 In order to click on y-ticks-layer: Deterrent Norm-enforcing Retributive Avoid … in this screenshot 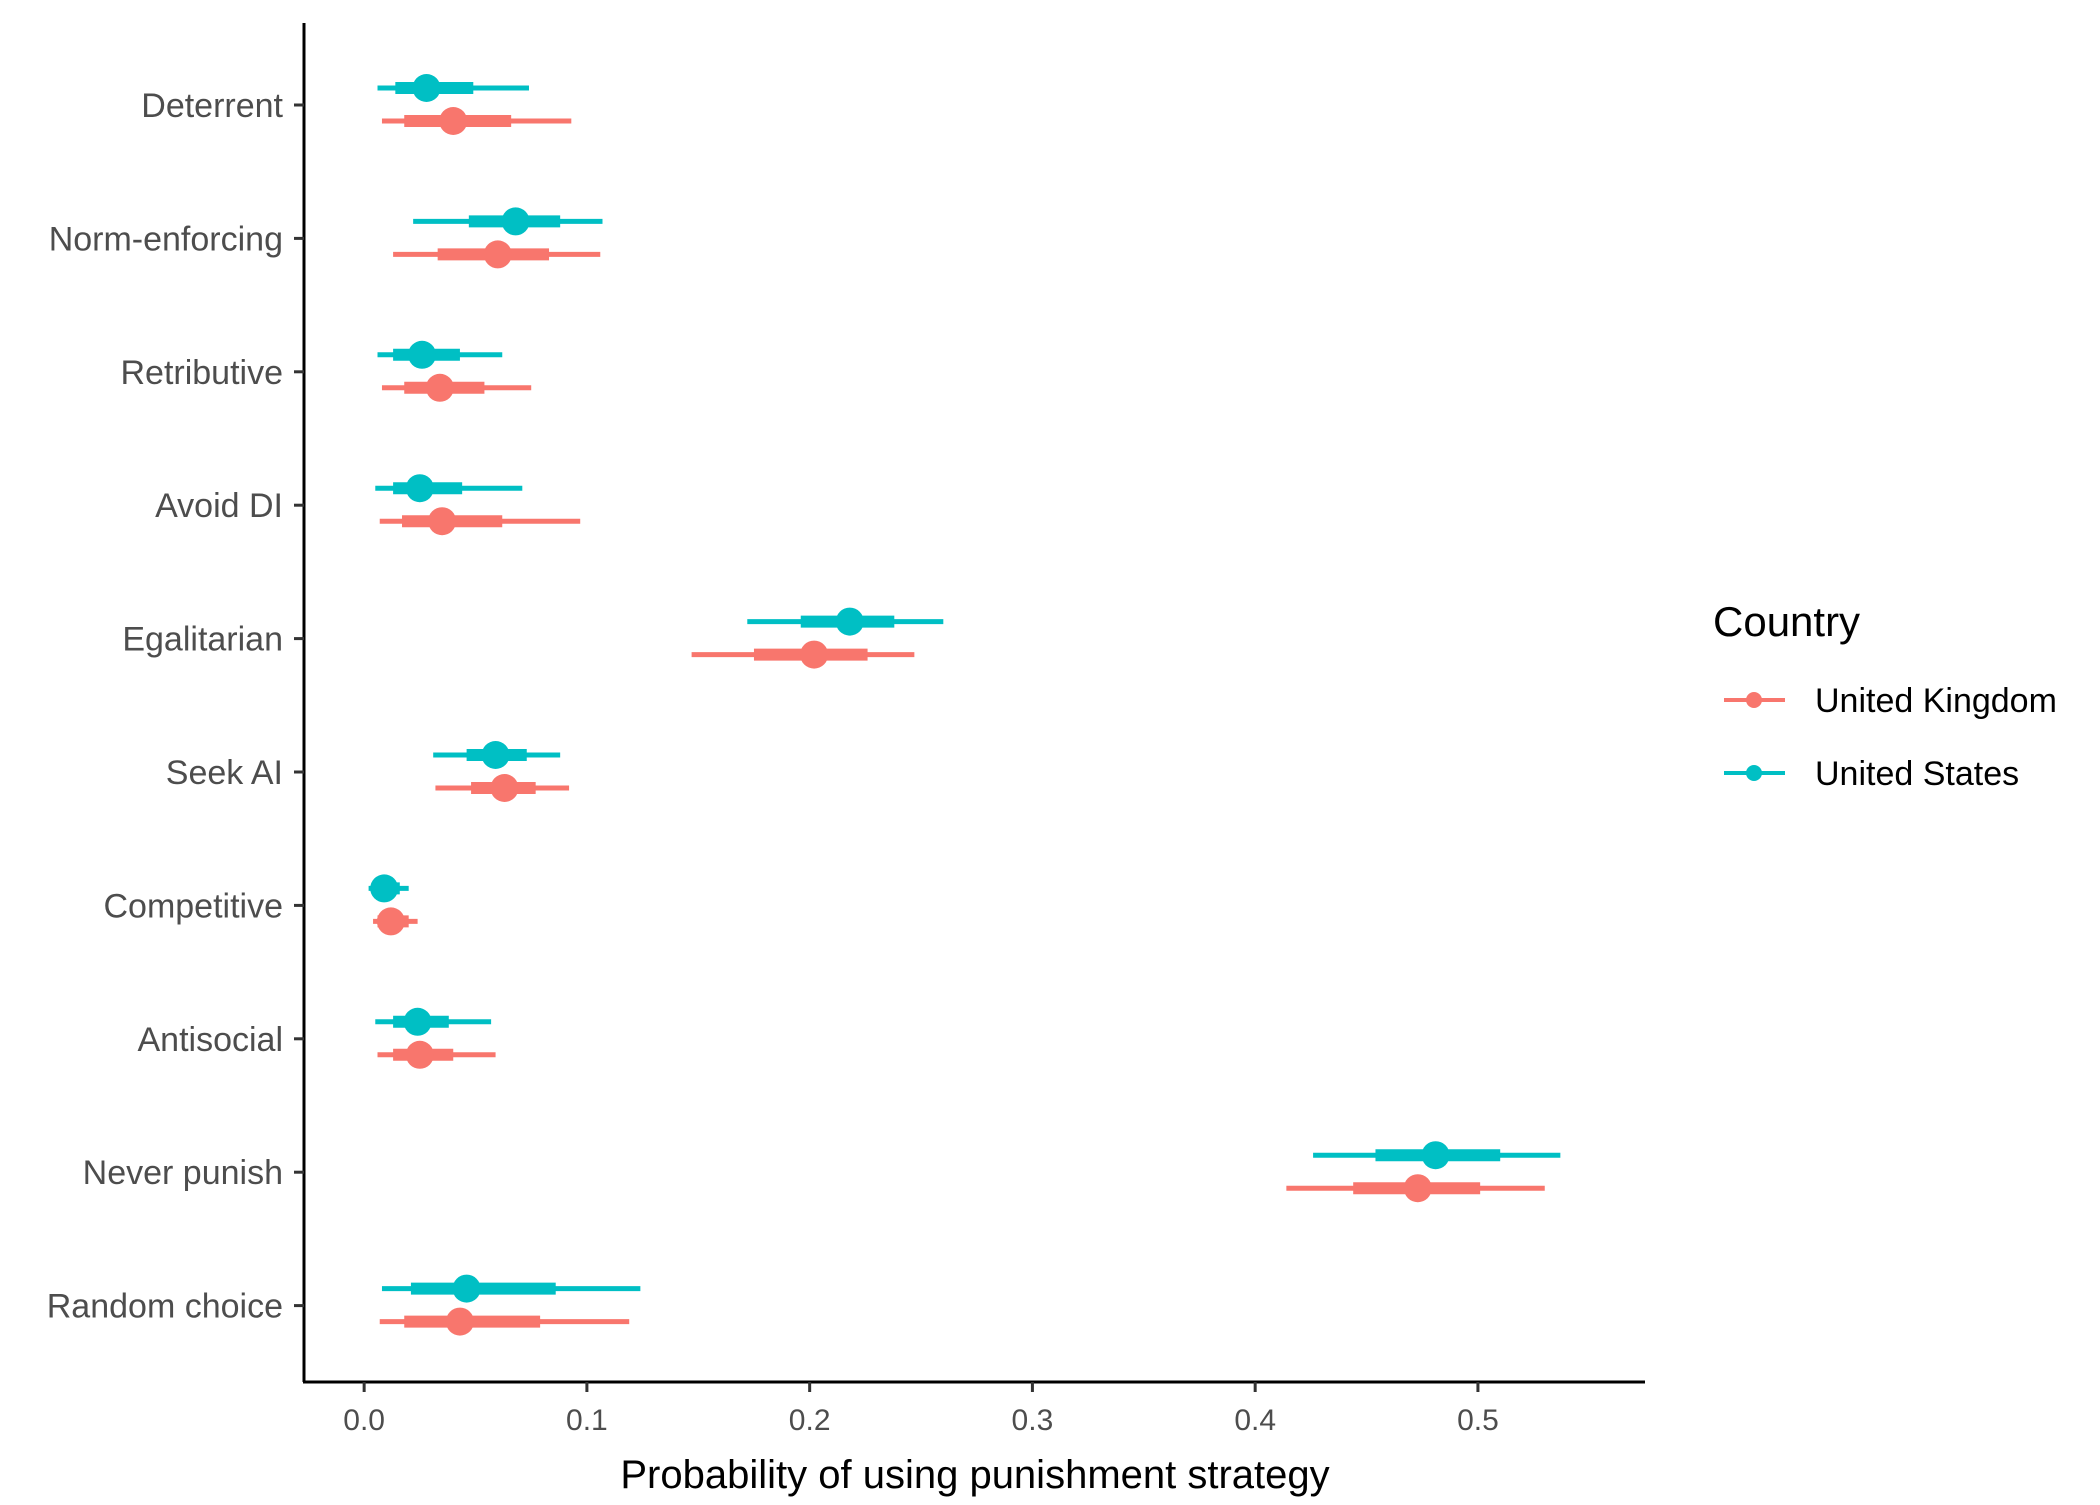, I will do `click(175, 706)`.